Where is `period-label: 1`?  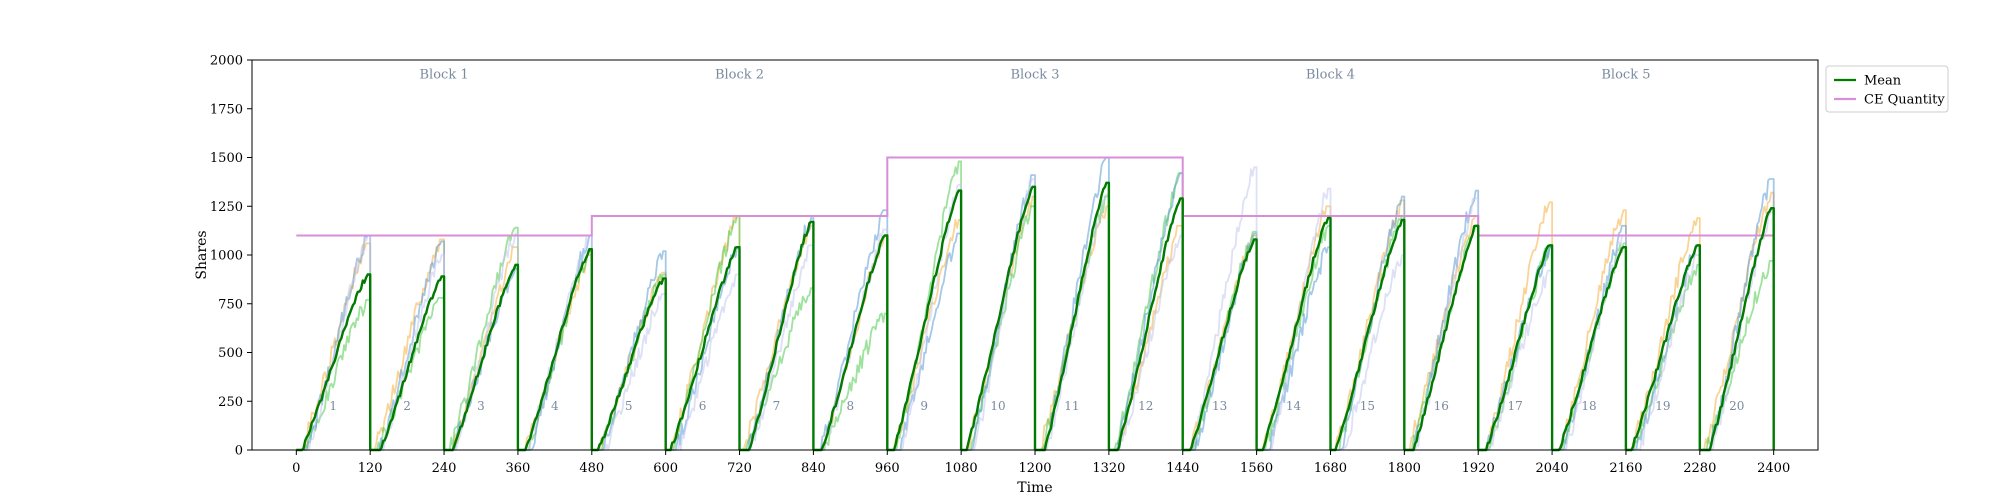 period-label: 1 is located at coordinates (333, 406).